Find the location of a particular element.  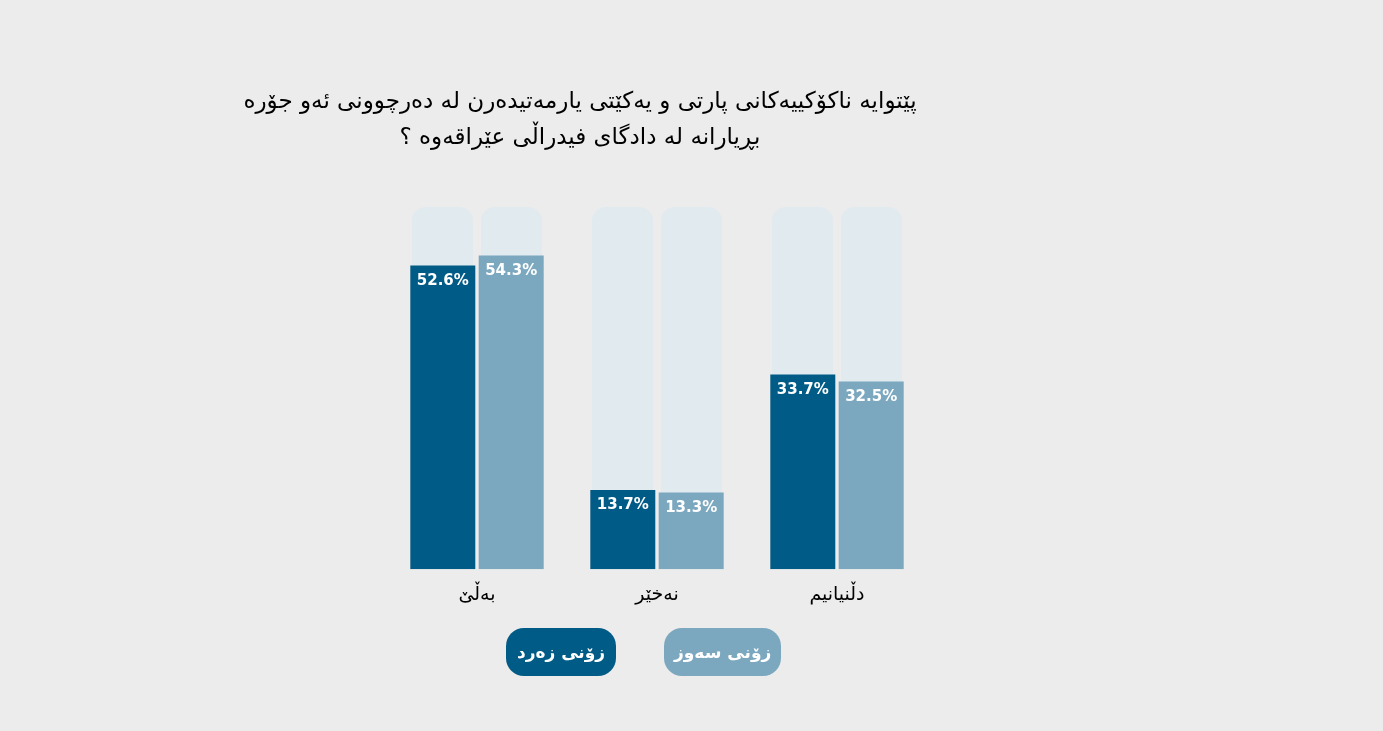

data-label: 52.6% is located at coordinates (442, 279).